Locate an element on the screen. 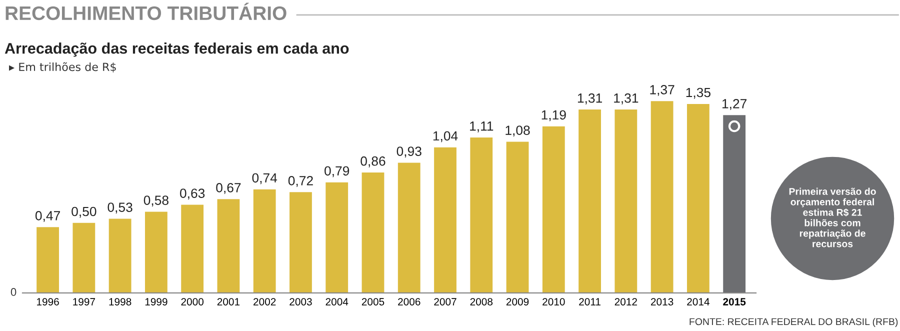 Image resolution: width=900 pixels, height=331 pixels. chart-title: RECOLHIMENTO TRIBUTÁRIO is located at coordinates (146, 11).